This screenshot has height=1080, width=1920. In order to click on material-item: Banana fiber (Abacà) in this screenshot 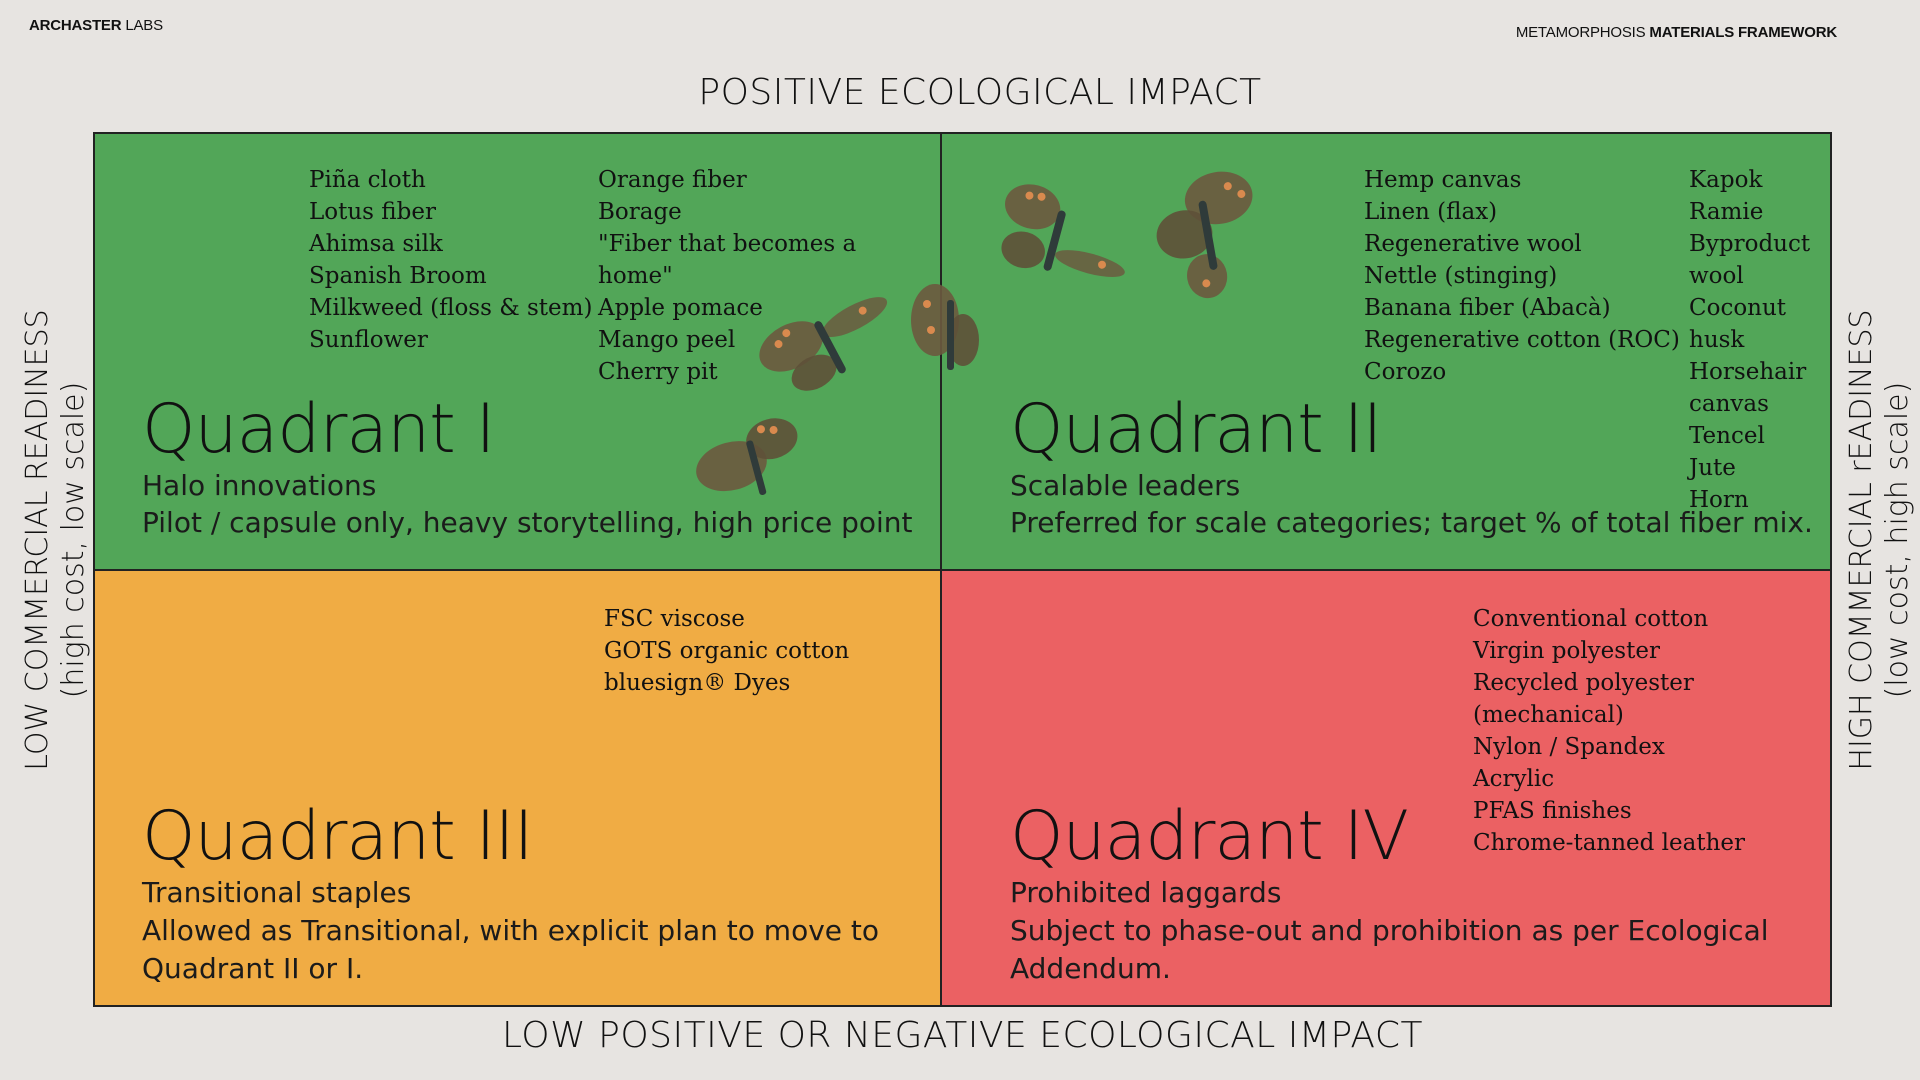, I will do `click(1487, 308)`.